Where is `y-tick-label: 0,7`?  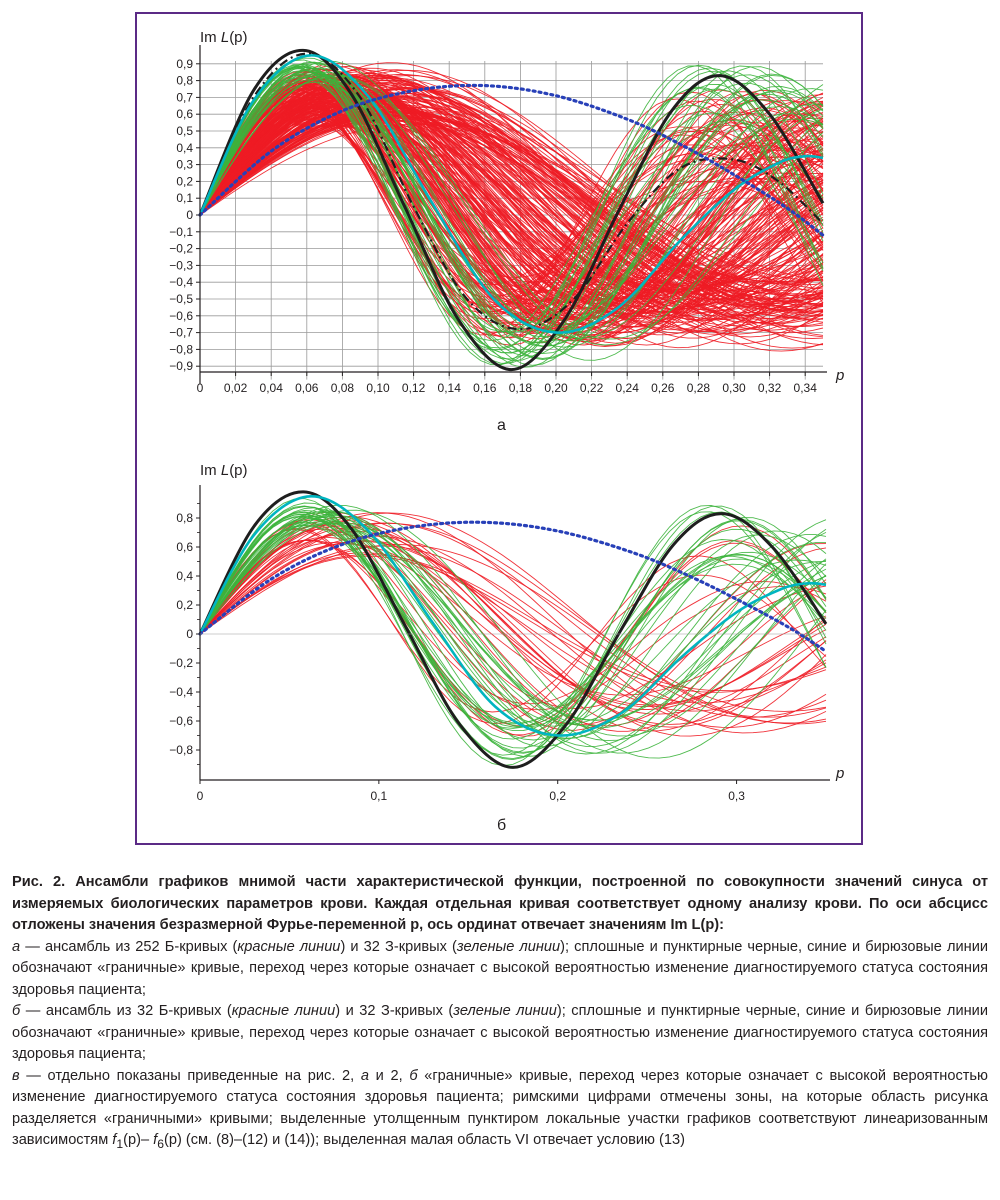
y-tick-label: 0,7 is located at coordinates (184, 97).